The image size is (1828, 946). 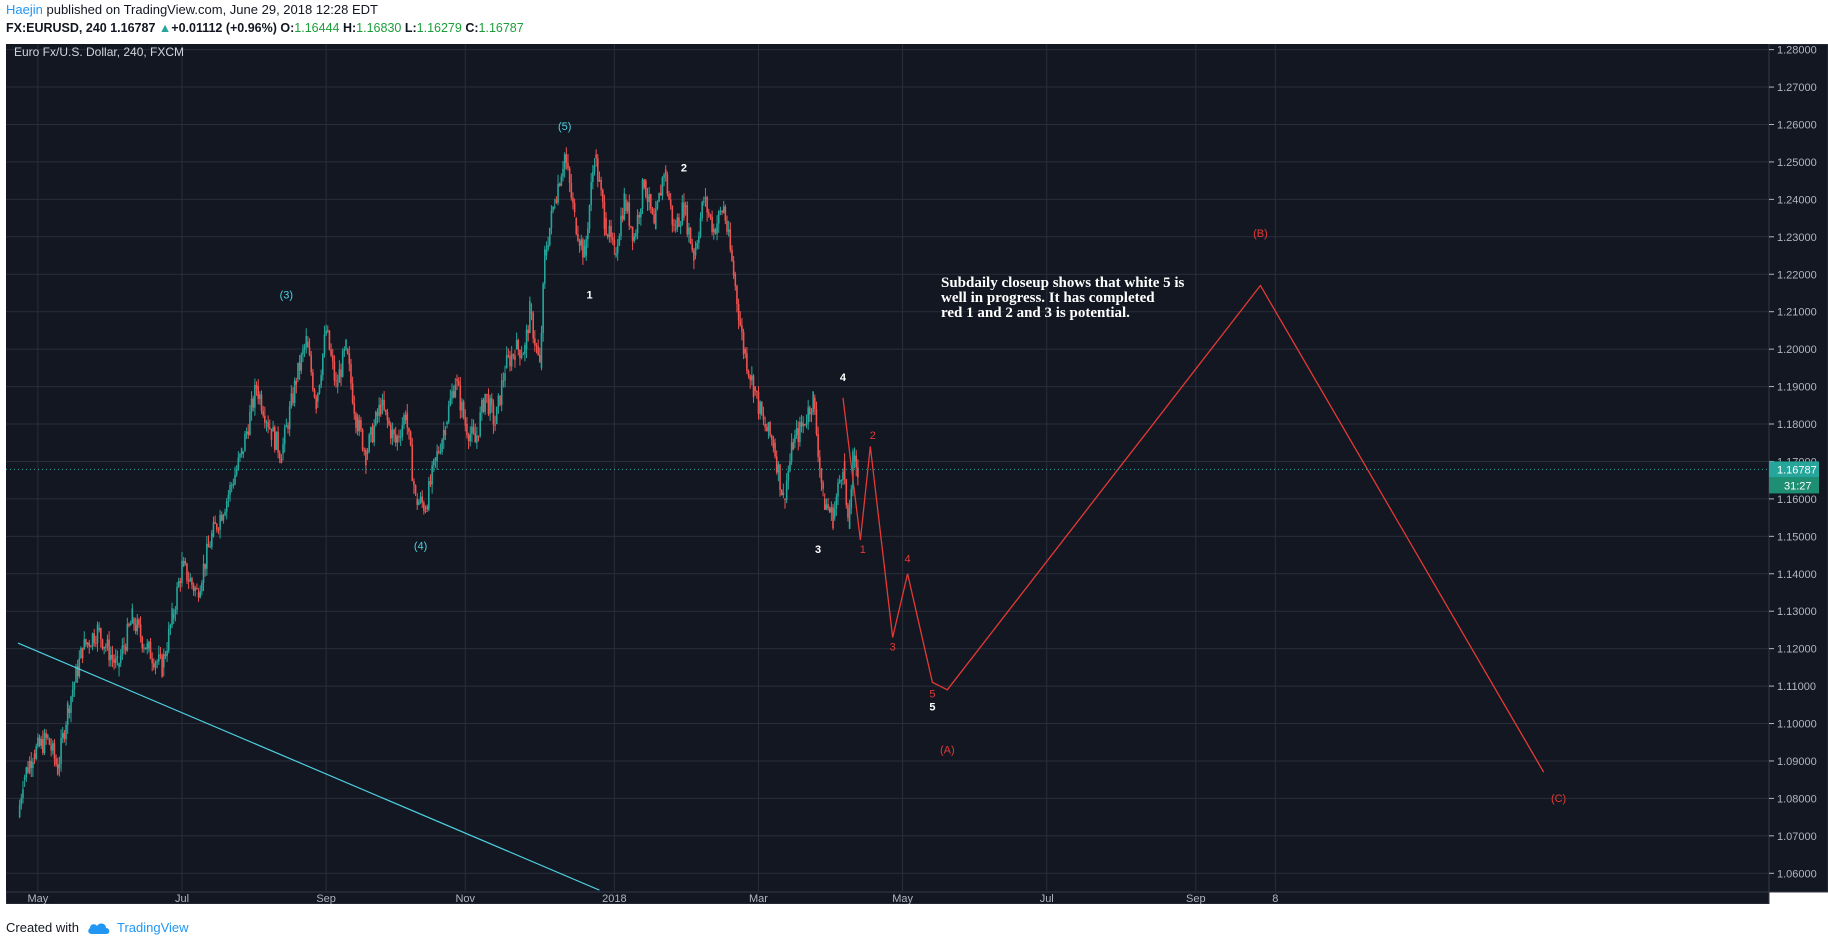 What do you see at coordinates (1797, 51) in the screenshot?
I see `y-tick-label: 1.28000` at bounding box center [1797, 51].